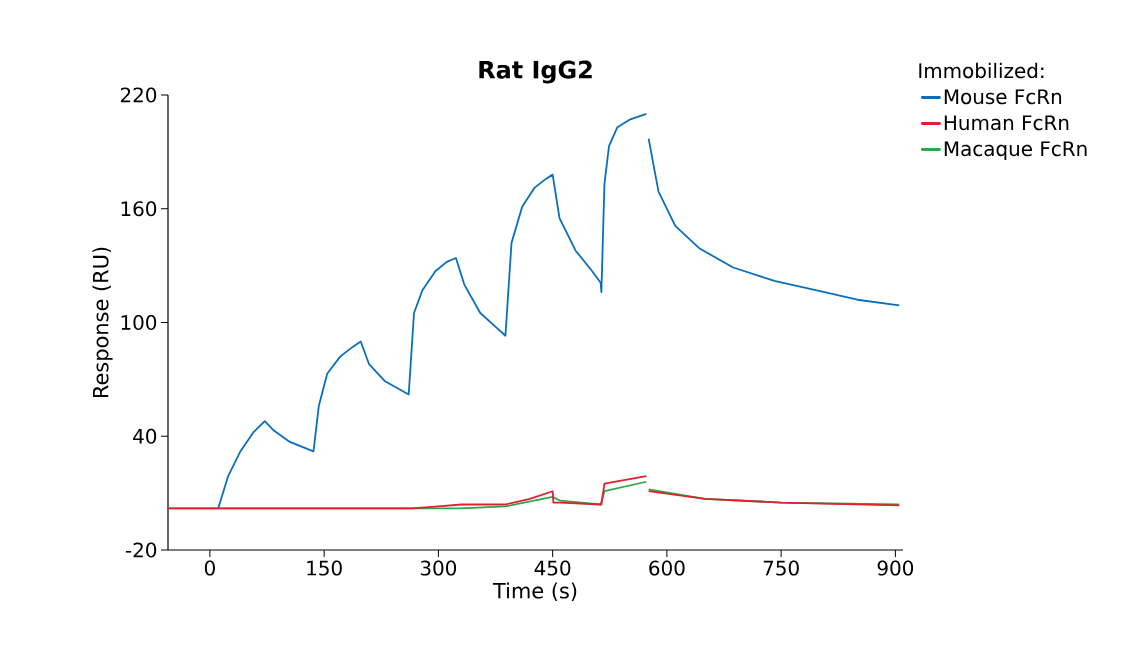 This screenshot has height=668, width=1143. What do you see at coordinates (139, 322) in the screenshot?
I see `y-tick-label: 100` at bounding box center [139, 322].